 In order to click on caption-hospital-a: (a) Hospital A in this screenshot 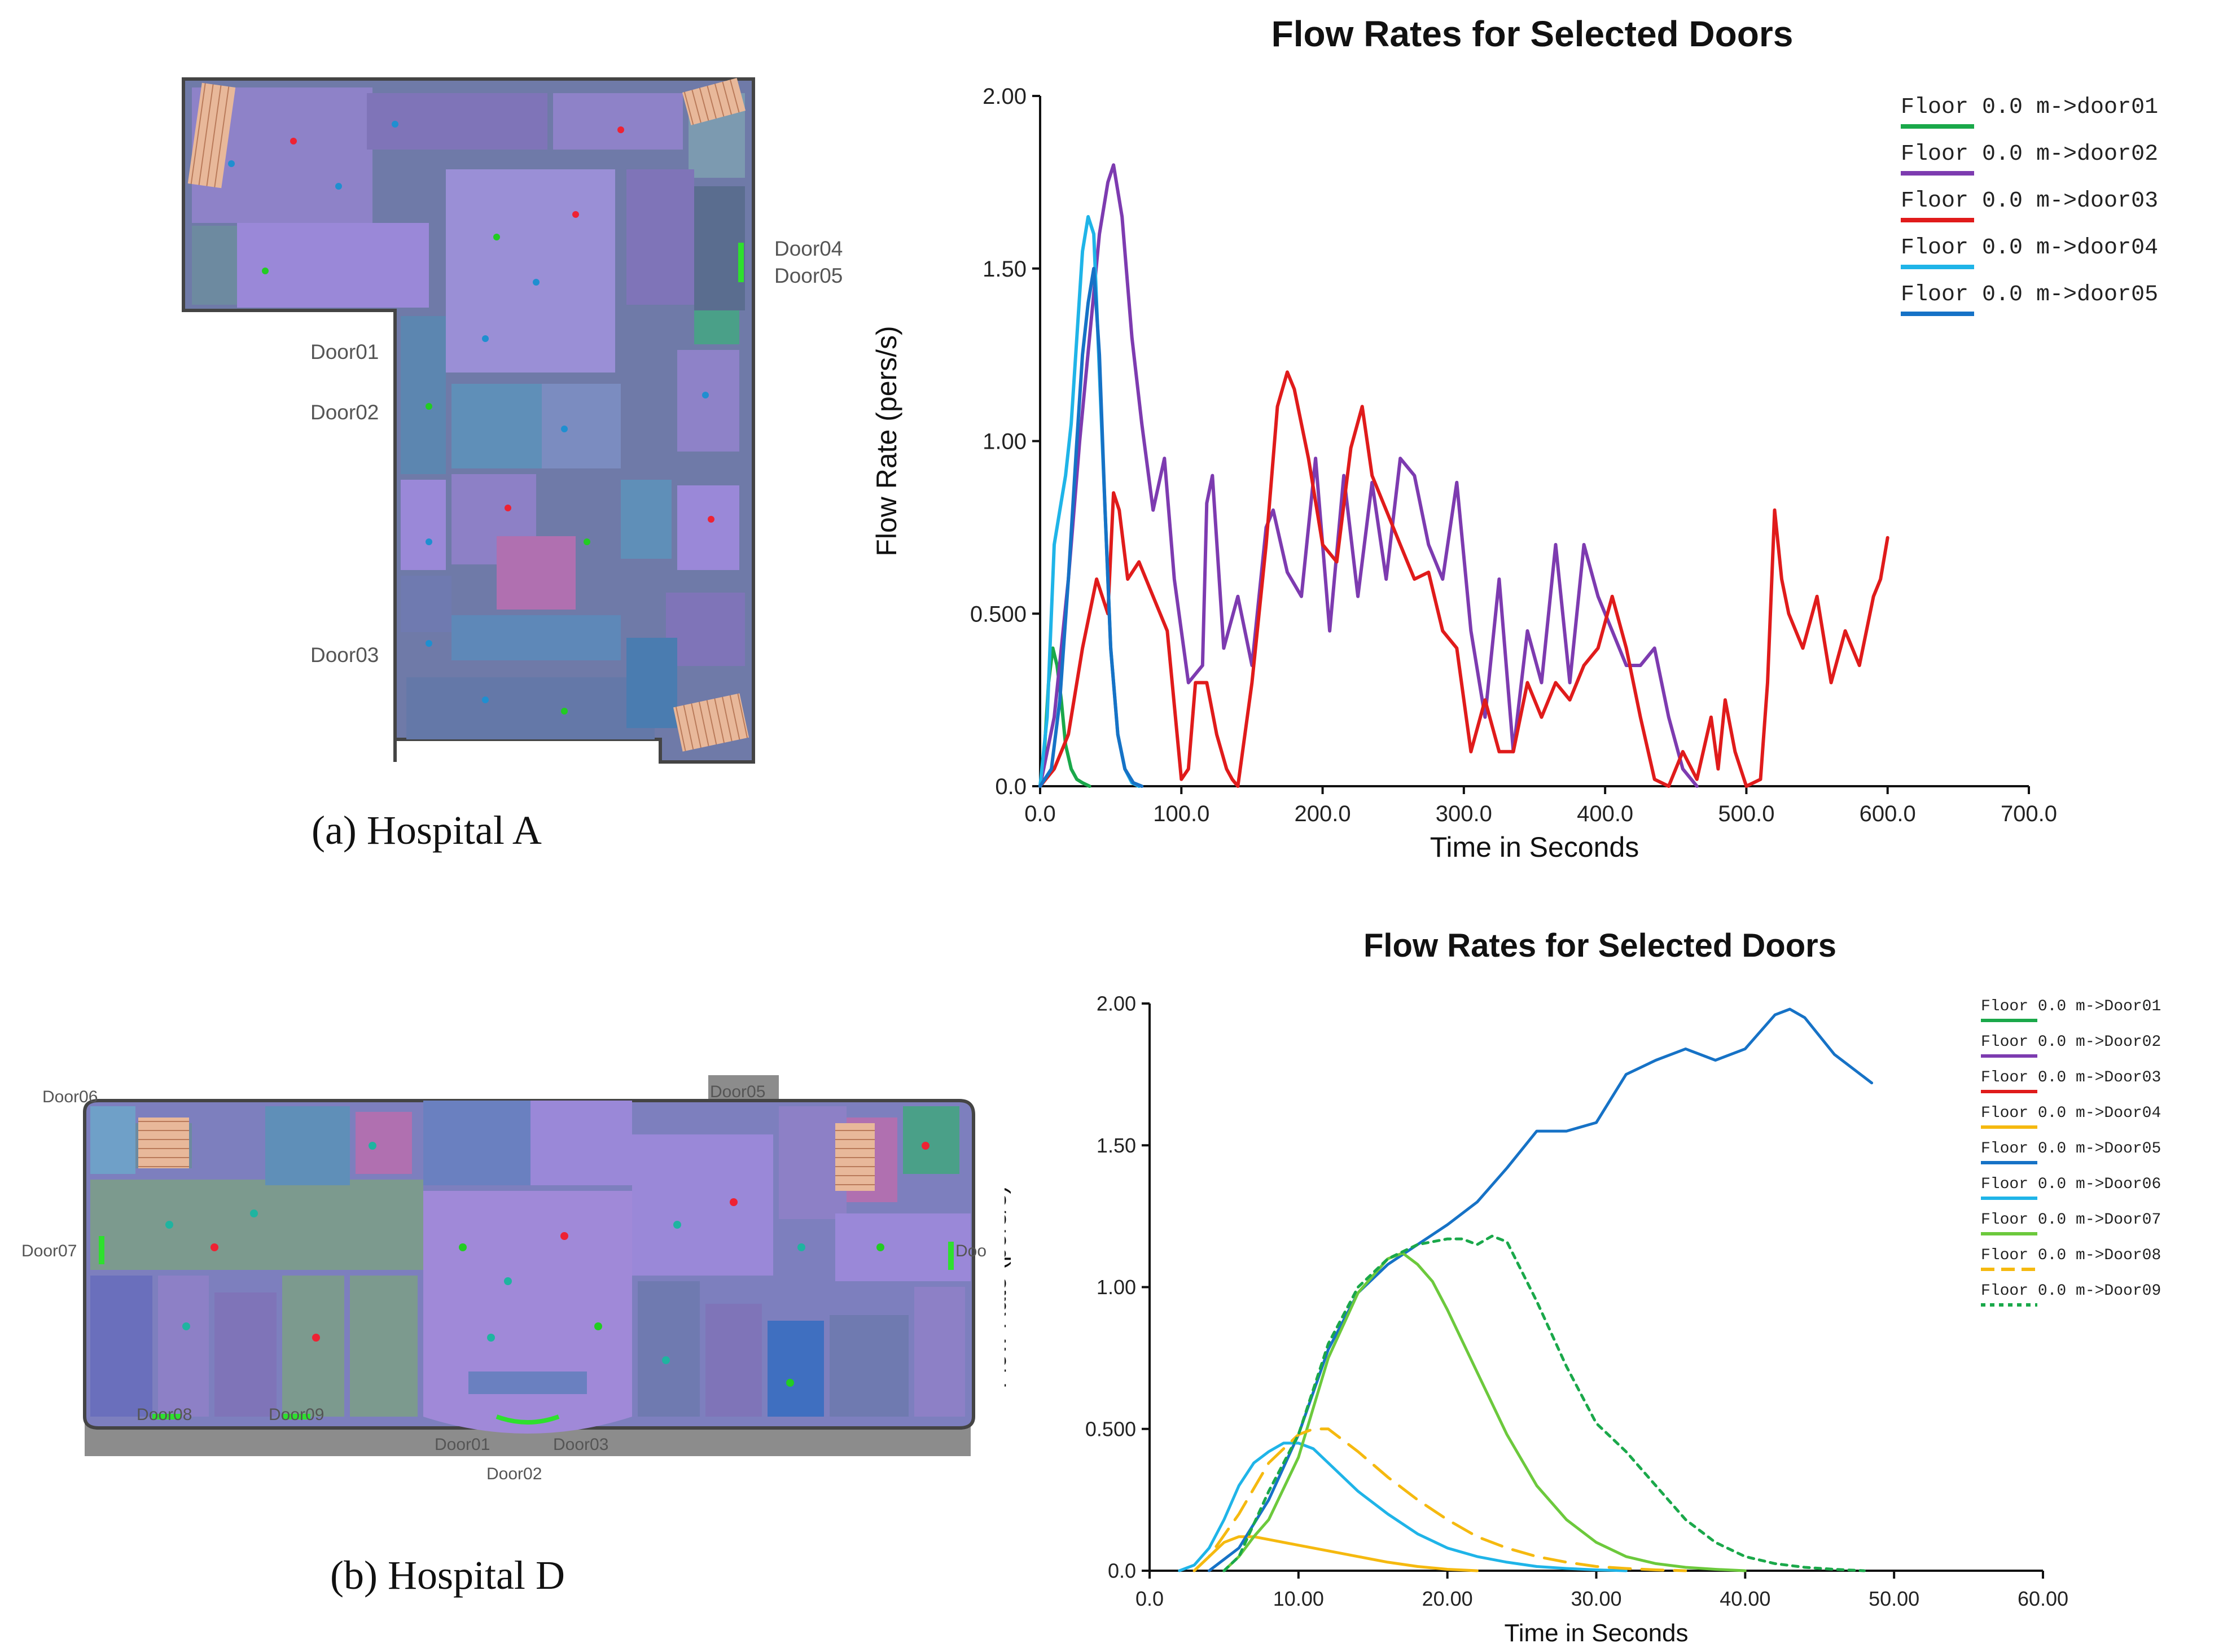, I will do `click(427, 830)`.